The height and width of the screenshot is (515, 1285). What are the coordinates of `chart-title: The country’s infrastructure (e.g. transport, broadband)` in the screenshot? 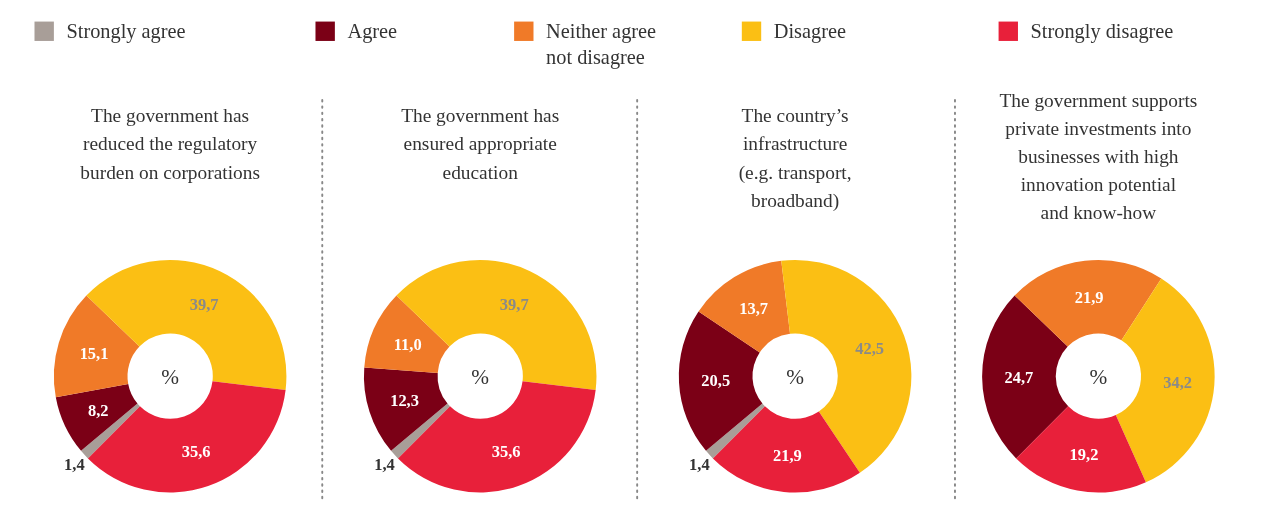 It's located at (795, 158).